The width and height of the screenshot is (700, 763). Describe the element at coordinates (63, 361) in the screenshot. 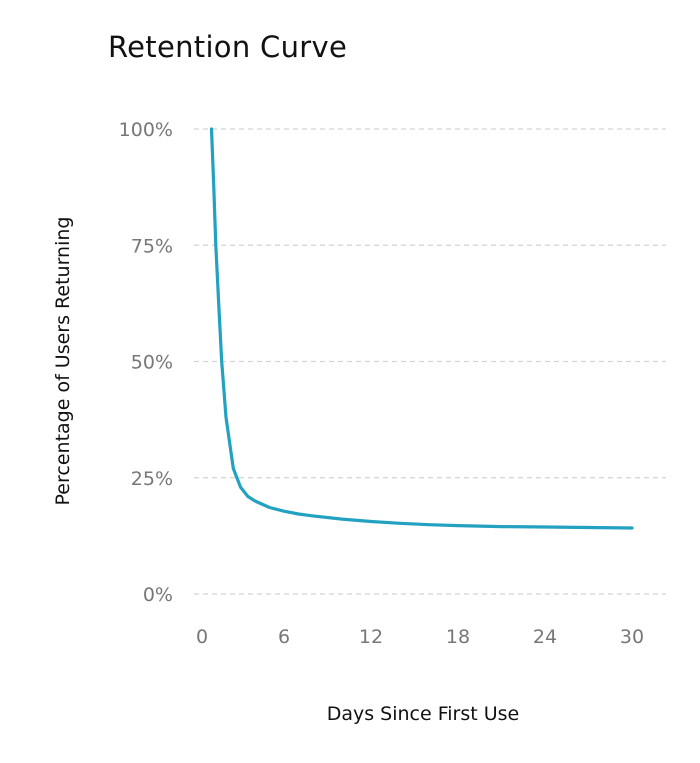

I see `y-axis-label: Percentage of Users Returning` at that location.